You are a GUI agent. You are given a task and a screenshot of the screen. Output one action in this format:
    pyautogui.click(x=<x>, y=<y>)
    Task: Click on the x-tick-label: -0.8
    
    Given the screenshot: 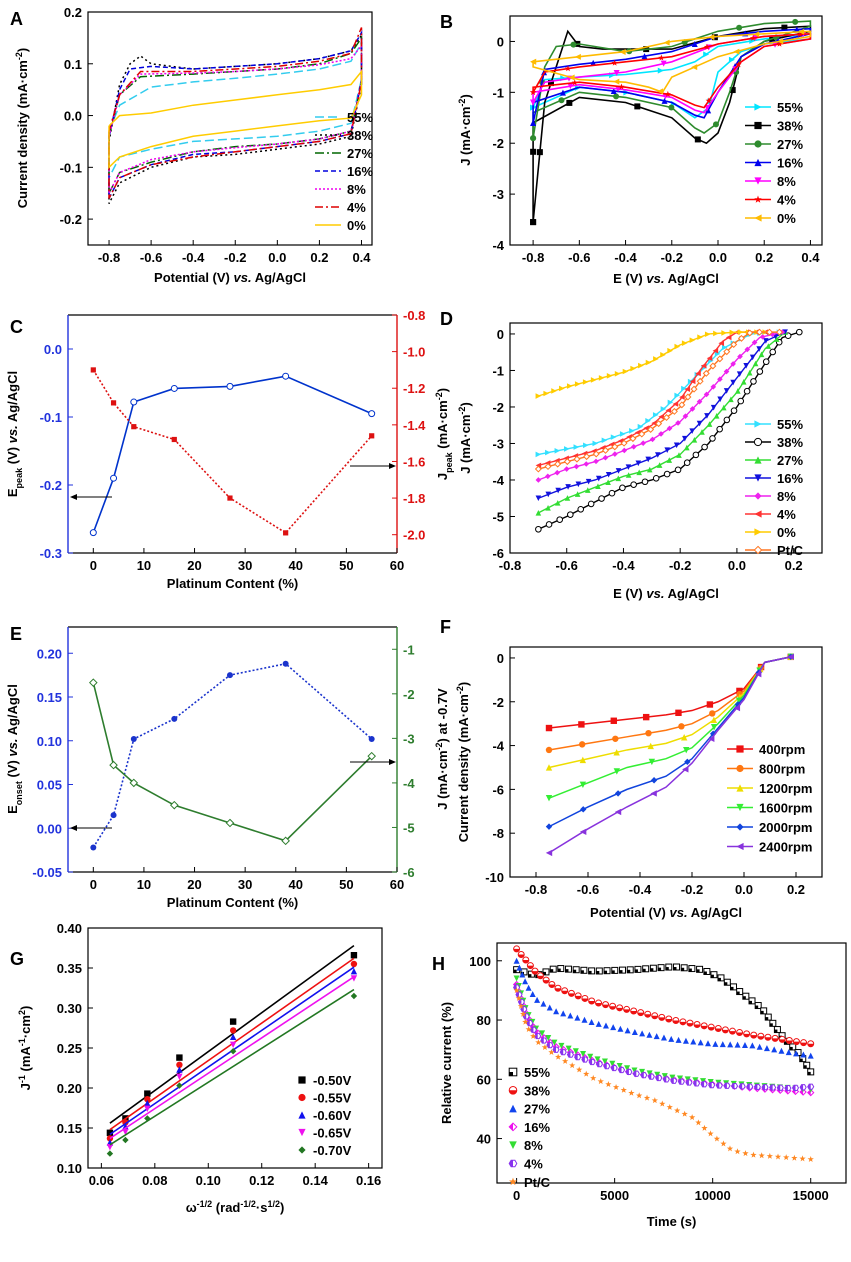 What is the action you would take?
    pyautogui.click(x=109, y=257)
    